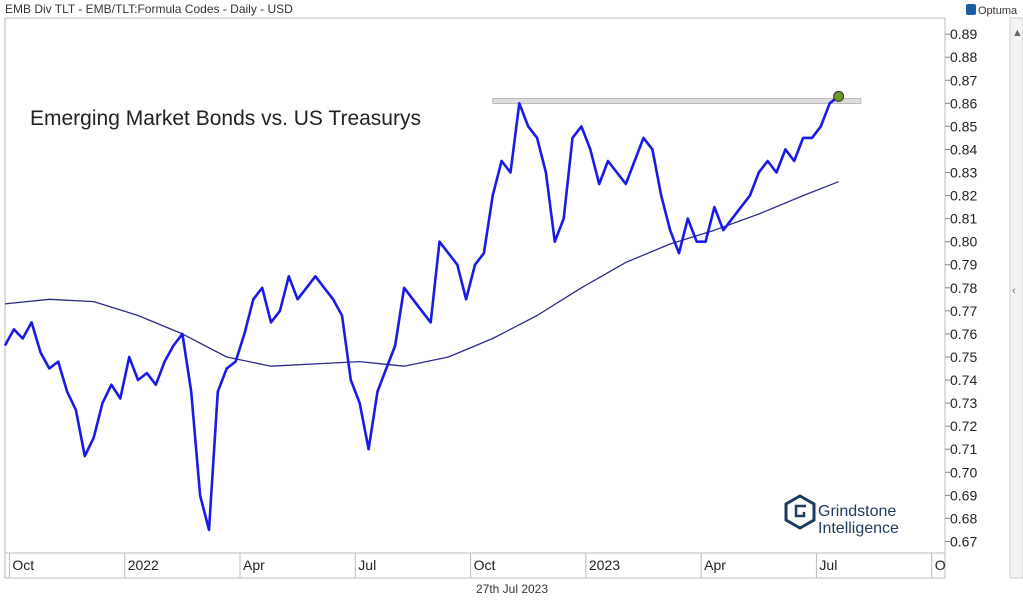 Image resolution: width=1023 pixels, height=605 pixels. What do you see at coordinates (143, 565) in the screenshot?
I see `x-tick-label: 2022` at bounding box center [143, 565].